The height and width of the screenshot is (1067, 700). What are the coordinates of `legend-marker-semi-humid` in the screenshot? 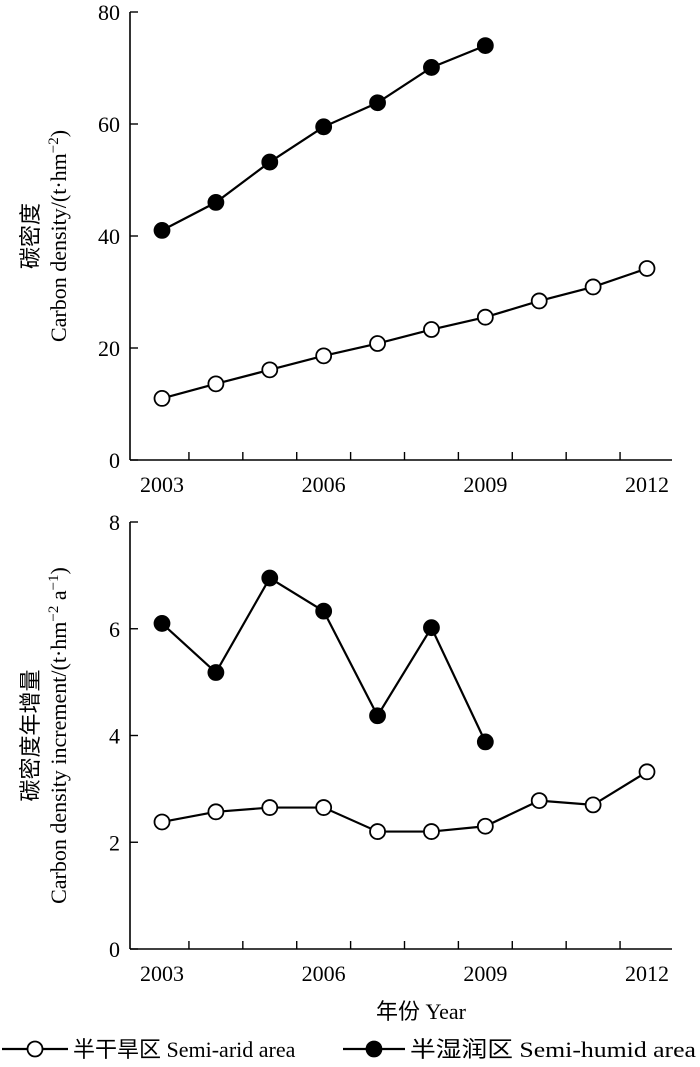 It's located at (374, 1049).